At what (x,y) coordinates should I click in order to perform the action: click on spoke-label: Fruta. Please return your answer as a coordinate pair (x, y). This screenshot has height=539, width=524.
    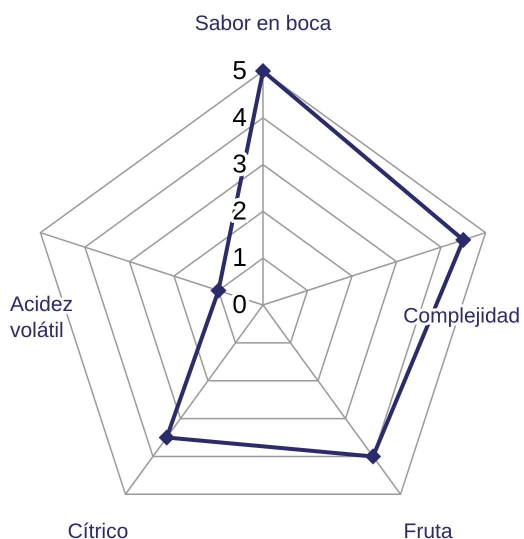
    Looking at the image, I should click on (428, 529).